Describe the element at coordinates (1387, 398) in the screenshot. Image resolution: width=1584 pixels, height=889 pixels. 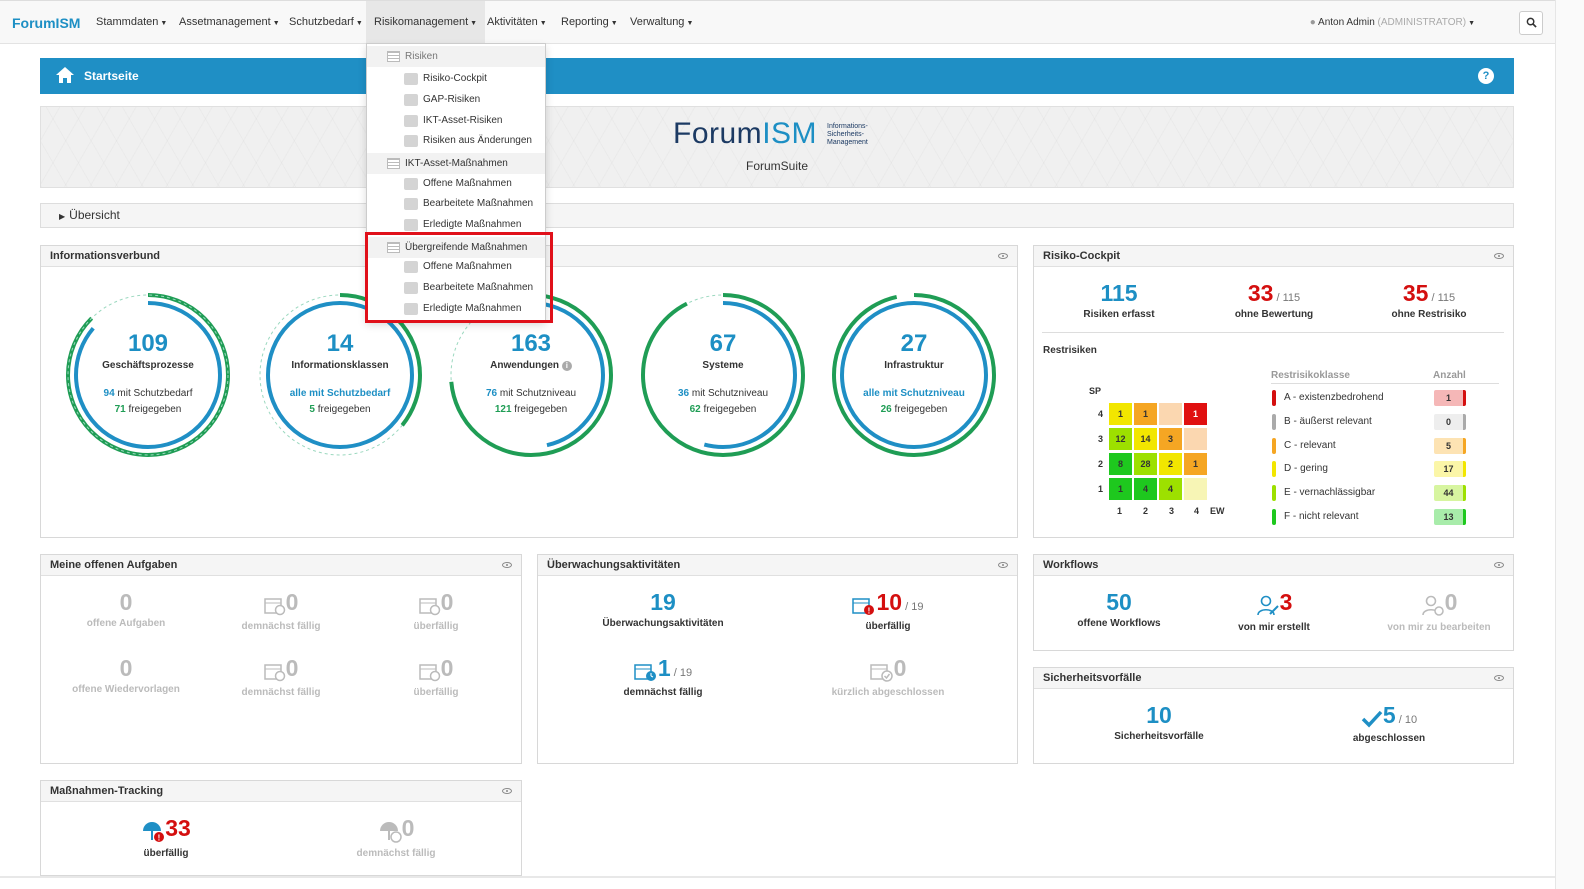
I see `risk-class-row: A - existenzbedrohend 1` at that location.